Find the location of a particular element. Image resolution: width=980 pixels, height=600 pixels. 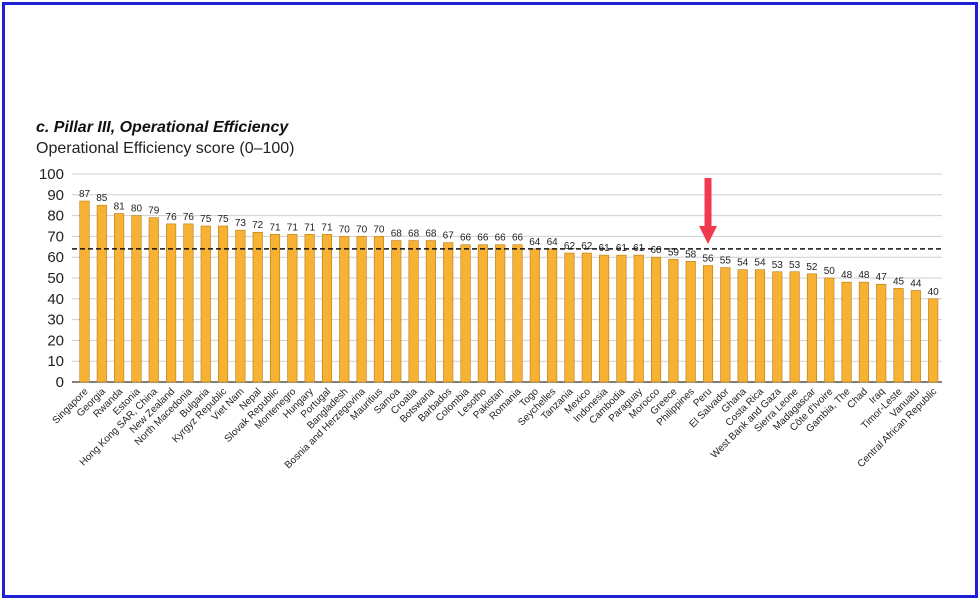

data-label: 44 is located at coordinates (916, 283).